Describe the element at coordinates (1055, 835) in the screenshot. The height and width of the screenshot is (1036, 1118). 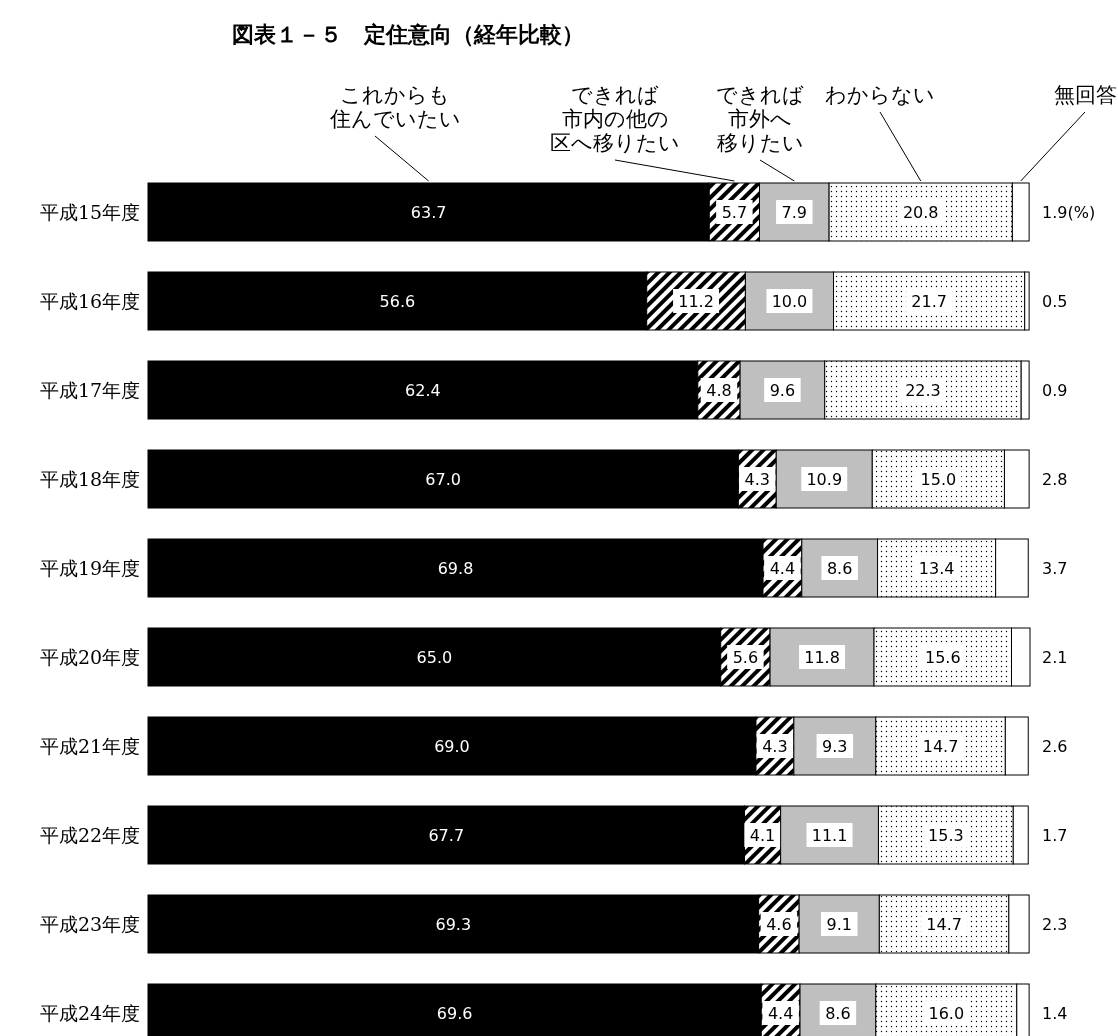
I see `data-label: 1.7` at that location.